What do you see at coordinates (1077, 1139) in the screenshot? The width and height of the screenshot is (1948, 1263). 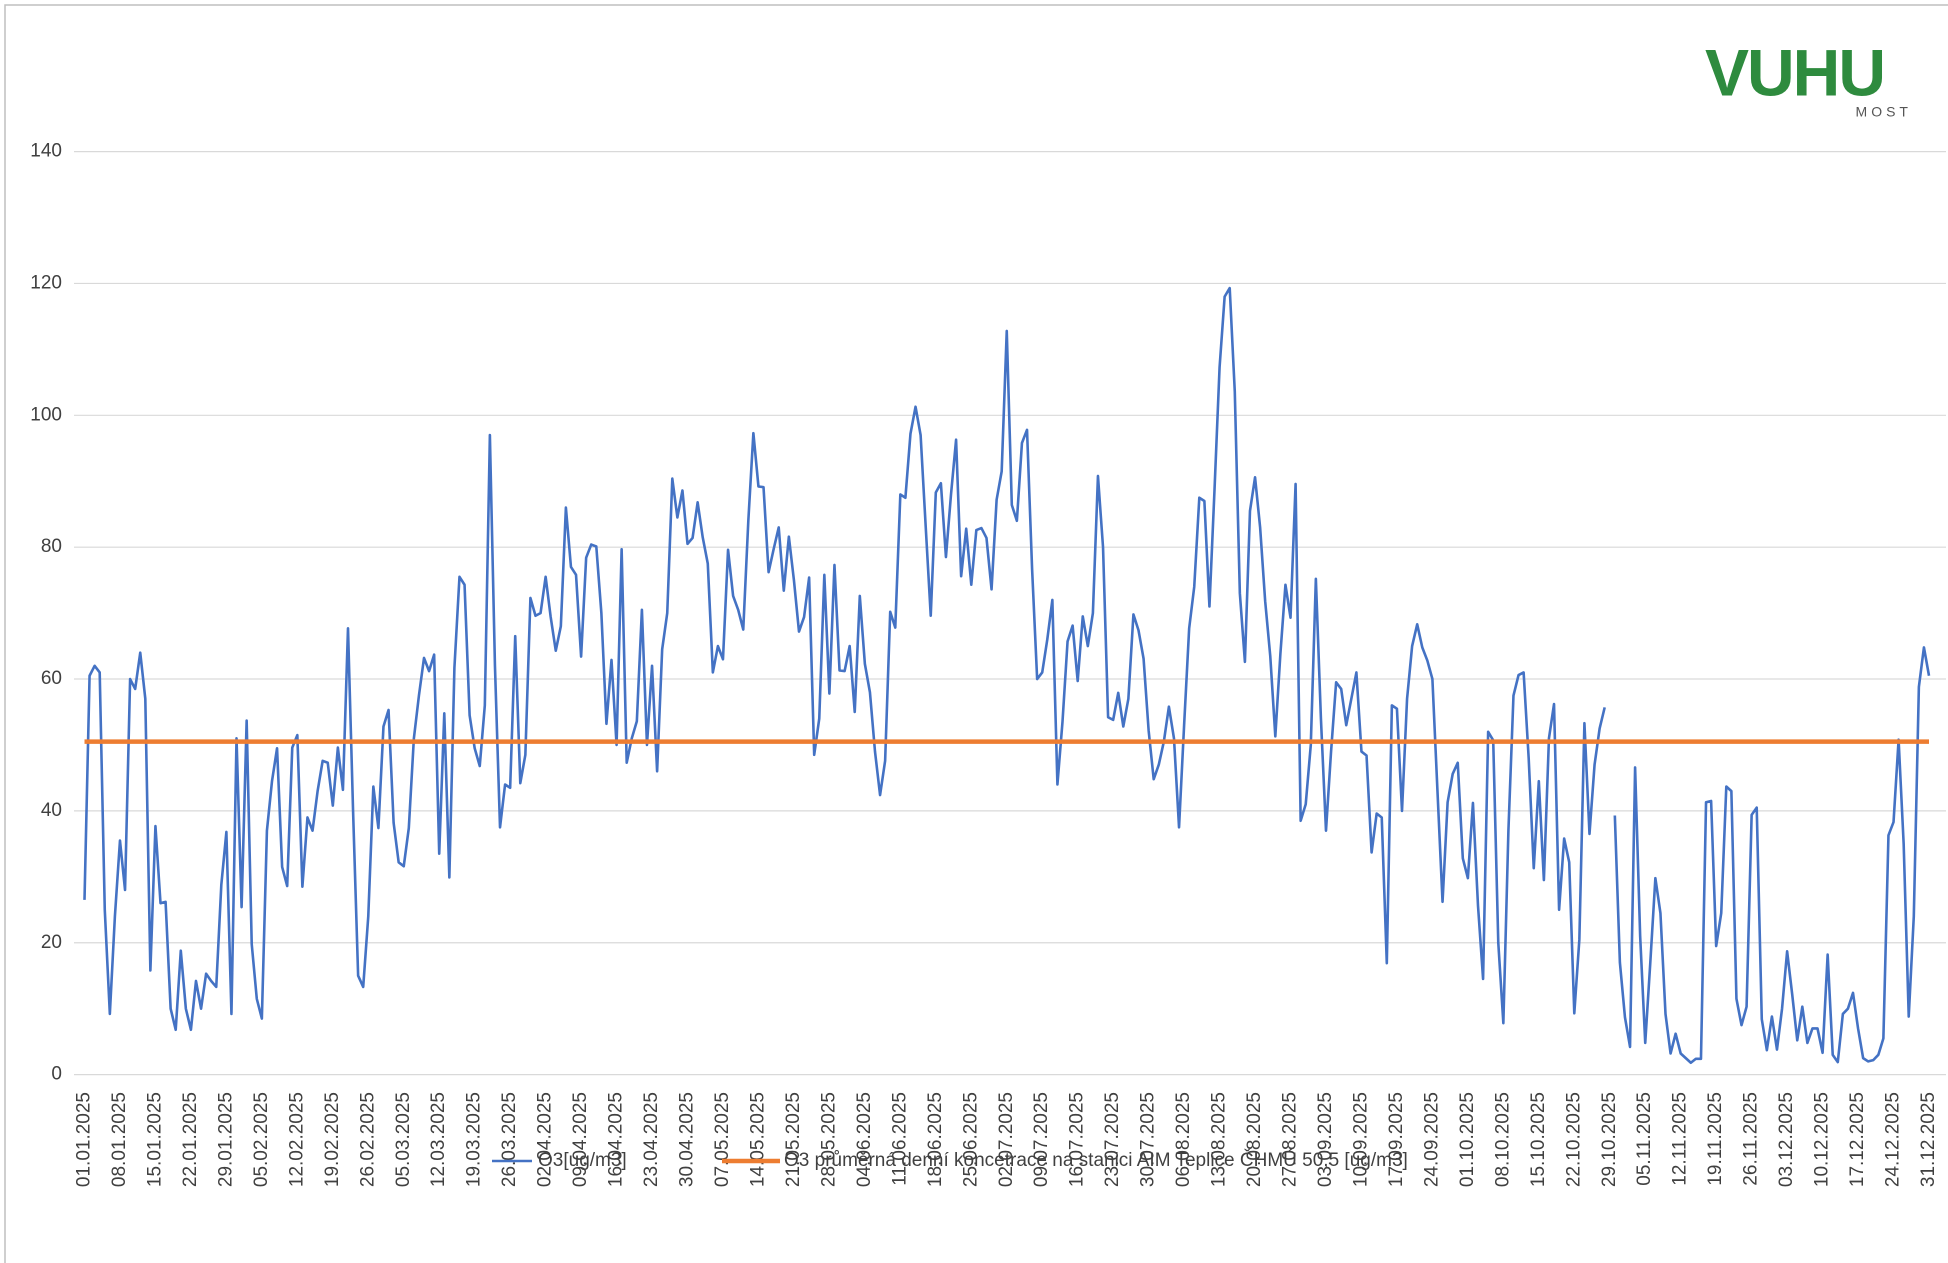 I see `x-tick-label: 16.07.2025` at bounding box center [1077, 1139].